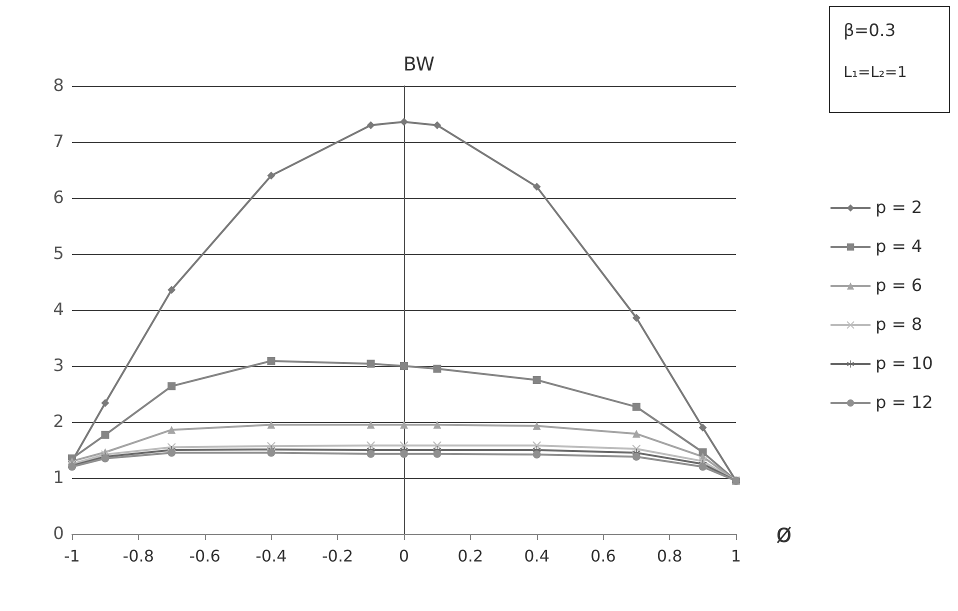  I want to click on x-tick-label: -1, so click(72, 556).